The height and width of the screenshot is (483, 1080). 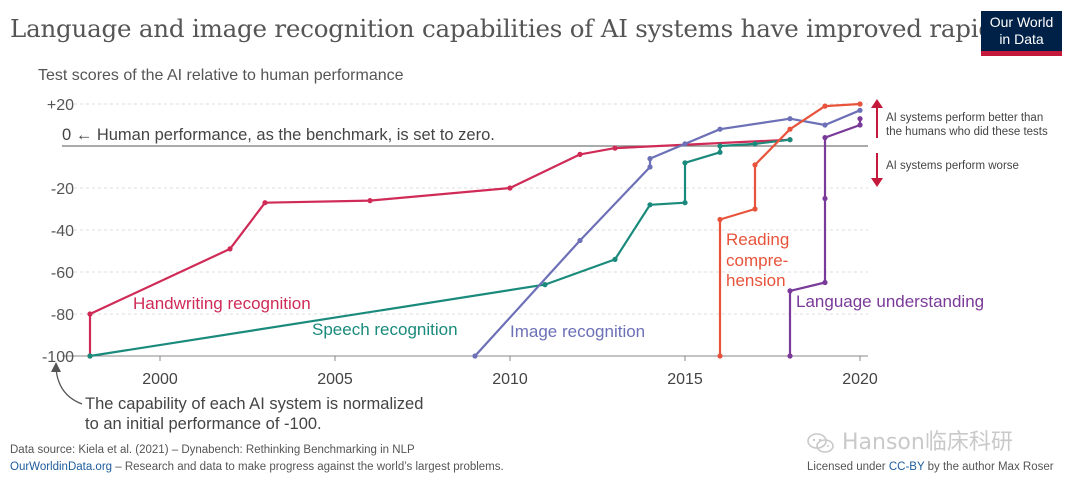 I want to click on better-note-line-2: the humans who did these tests, so click(x=967, y=132).